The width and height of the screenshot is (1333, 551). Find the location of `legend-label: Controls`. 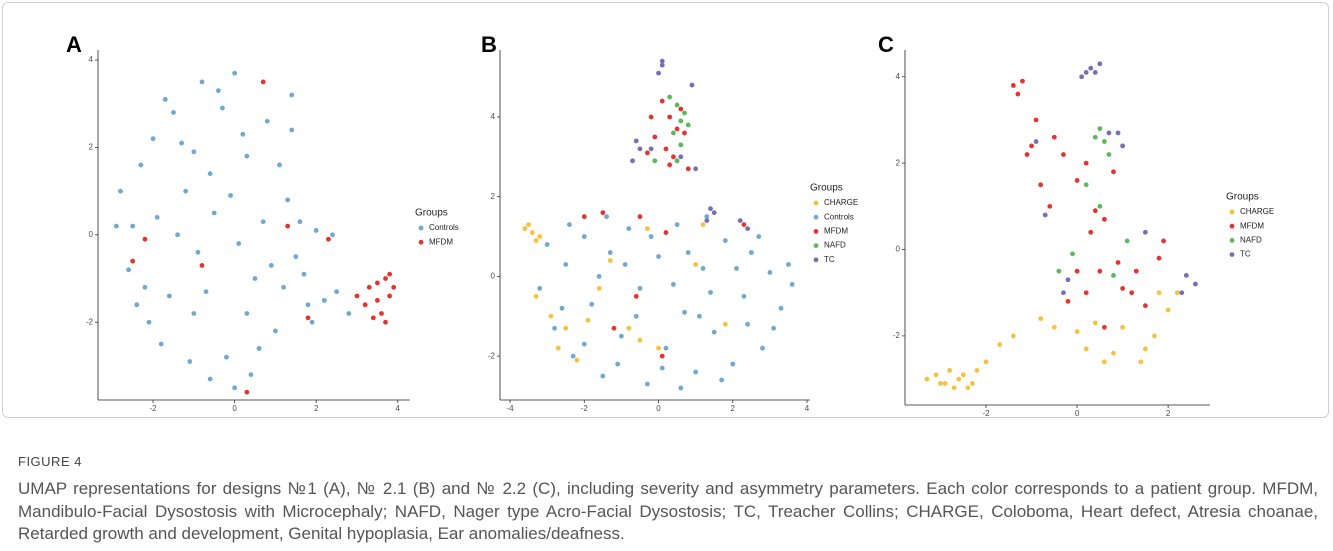

legend-label: Controls is located at coordinates (839, 216).